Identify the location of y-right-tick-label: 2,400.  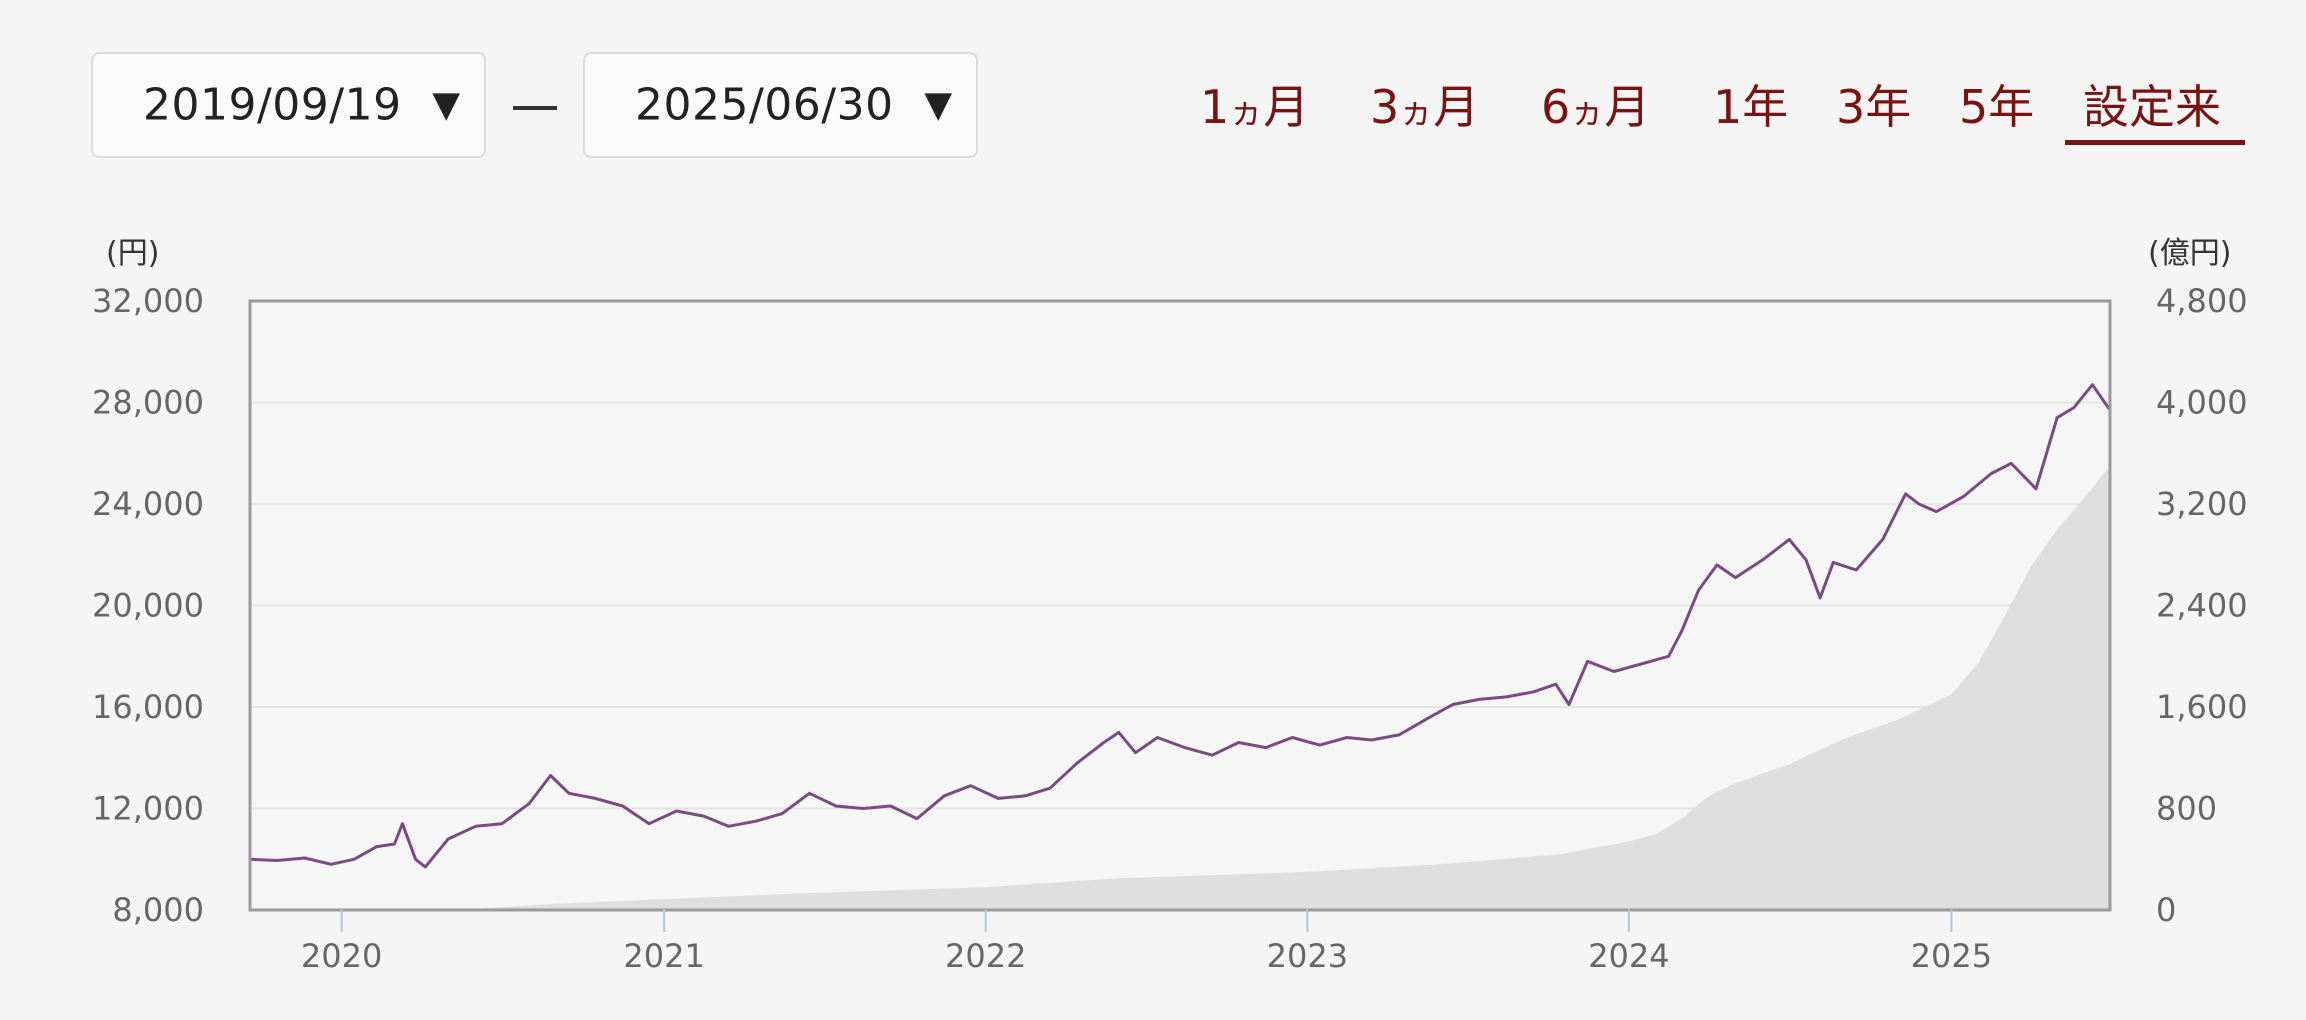
(2202, 606).